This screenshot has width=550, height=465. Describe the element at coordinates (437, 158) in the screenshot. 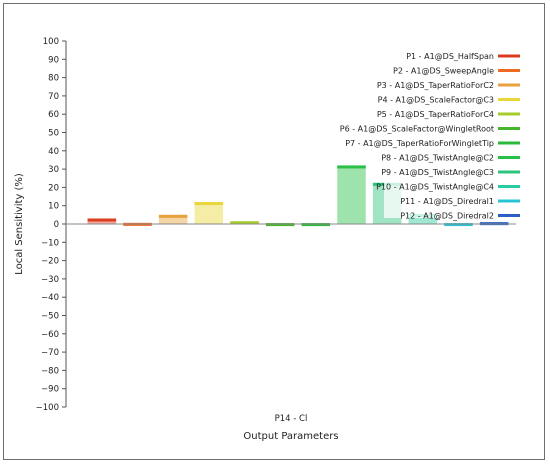

I see `legend-label: P8 - A1@DS_TwistAngle@C2` at that location.